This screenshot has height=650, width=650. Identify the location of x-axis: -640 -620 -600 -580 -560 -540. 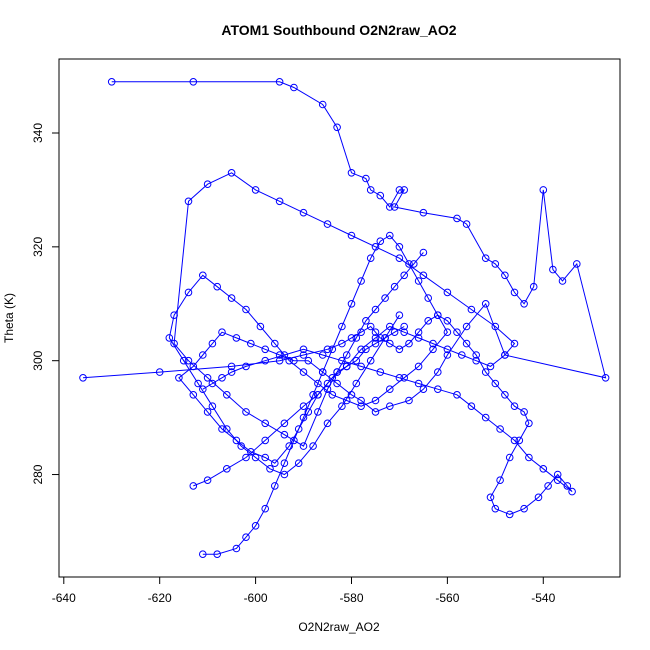
(304, 590).